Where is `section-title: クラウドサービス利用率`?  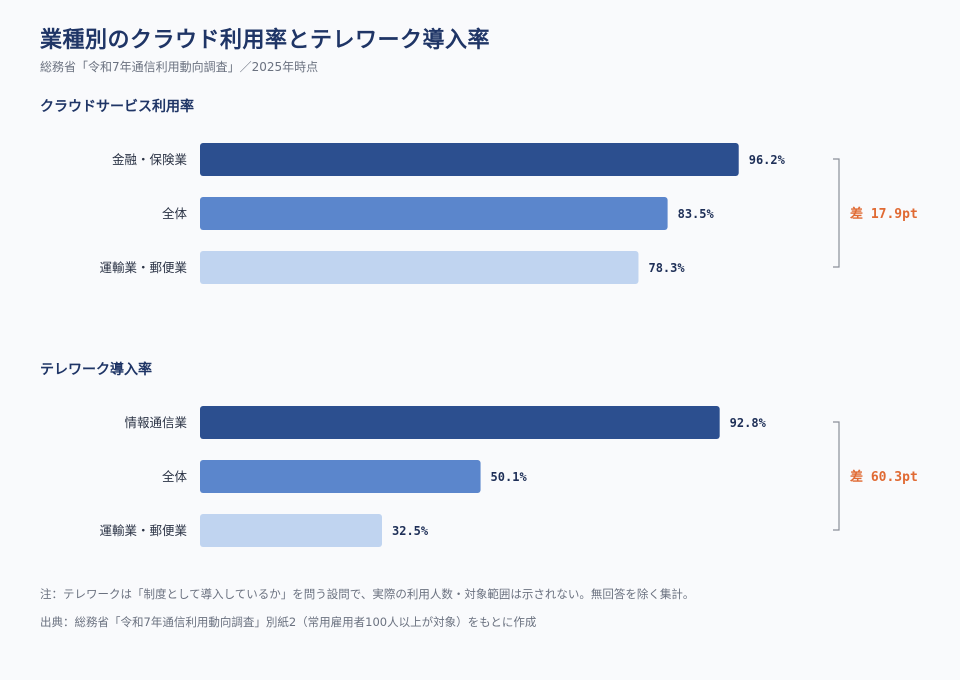 section-title: クラウドサービス利用率 is located at coordinates (117, 106).